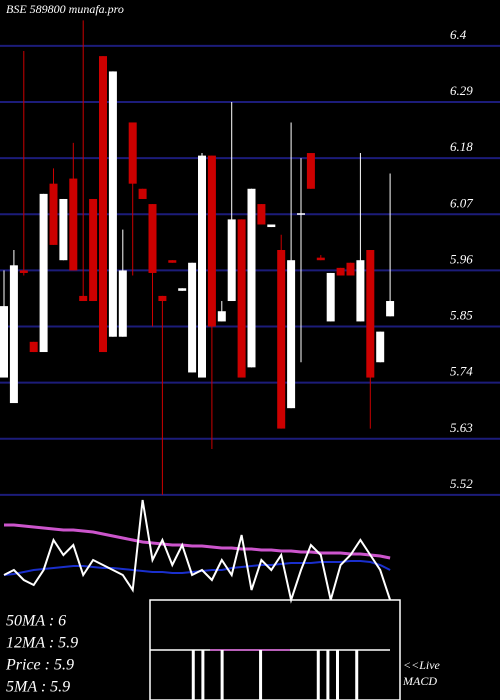 The height and width of the screenshot is (700, 500). What do you see at coordinates (422, 665) in the screenshot?
I see `macd-label: <<Live` at bounding box center [422, 665].